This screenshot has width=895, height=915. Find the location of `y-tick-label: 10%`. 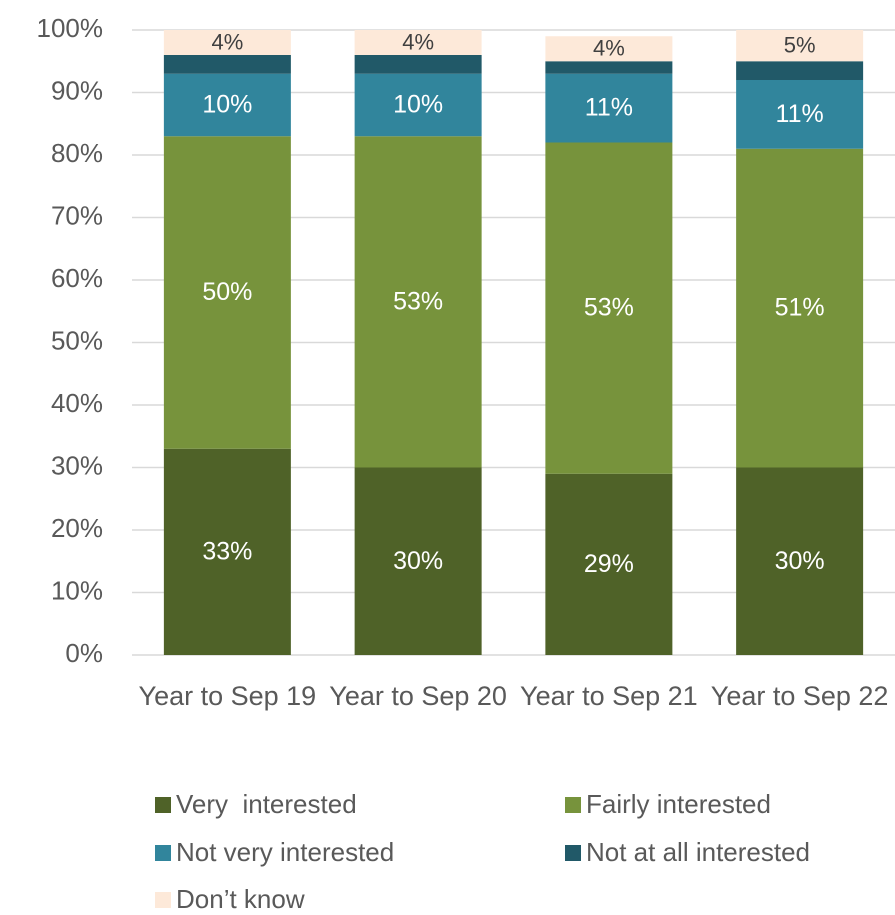

y-tick-label: 10% is located at coordinates (77, 590).